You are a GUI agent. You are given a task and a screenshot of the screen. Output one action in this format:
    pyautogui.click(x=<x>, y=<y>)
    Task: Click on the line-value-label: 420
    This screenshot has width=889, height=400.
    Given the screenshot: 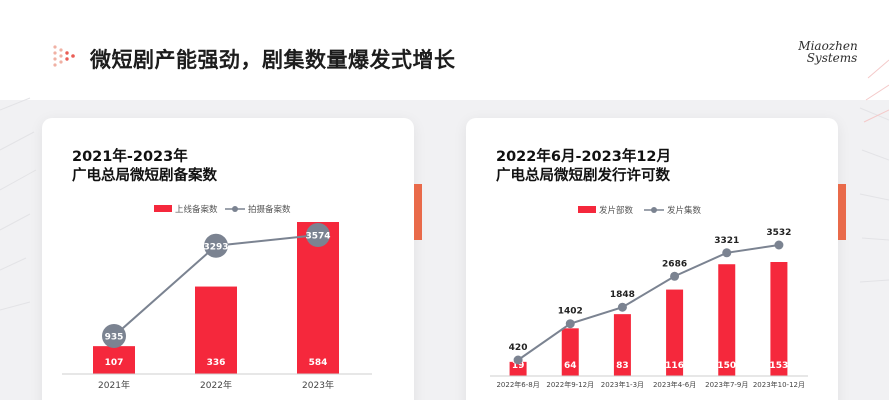 What is the action you would take?
    pyautogui.click(x=518, y=348)
    